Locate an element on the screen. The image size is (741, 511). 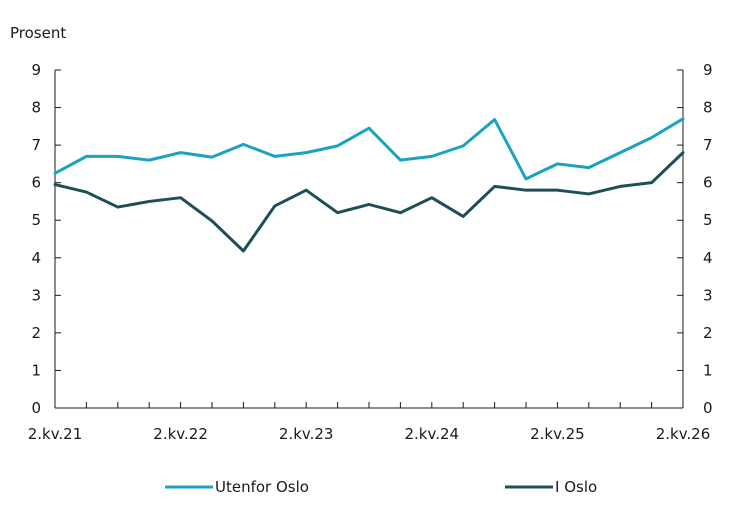
y-tick-label-right-7: 7 is located at coordinates (708, 145).